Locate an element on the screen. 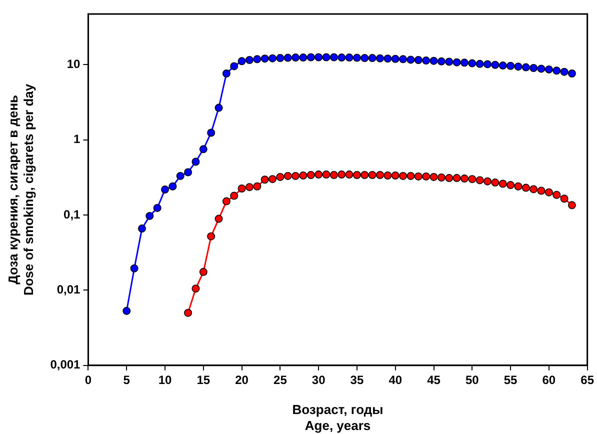  y-tick-label: 10 is located at coordinates (73, 63).